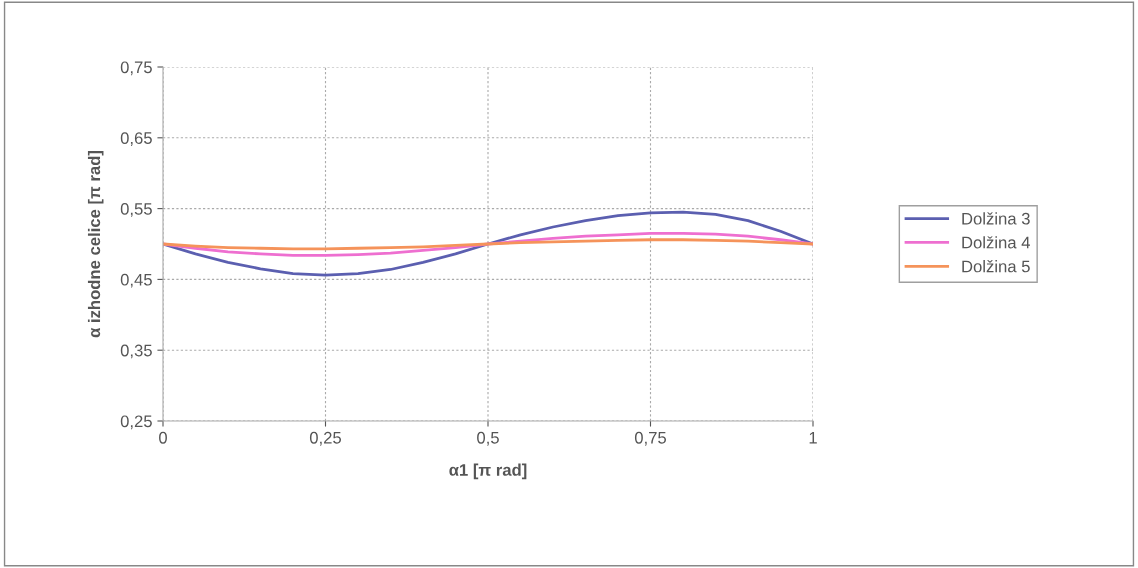 The height and width of the screenshot is (568, 1138). What do you see at coordinates (488, 471) in the screenshot?
I see `x-axis-title: α1 [π rad]` at bounding box center [488, 471].